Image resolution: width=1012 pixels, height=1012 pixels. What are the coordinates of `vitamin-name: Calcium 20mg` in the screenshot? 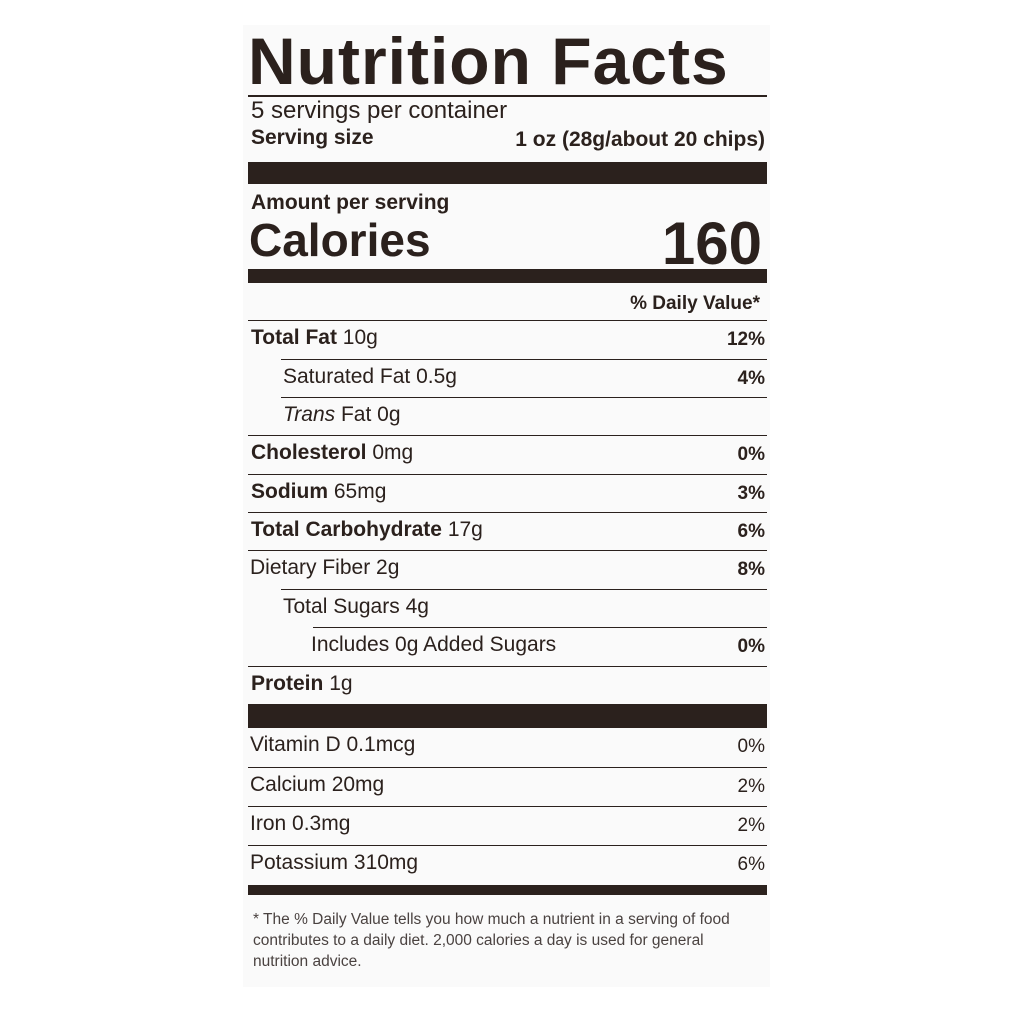 It's located at (317, 784).